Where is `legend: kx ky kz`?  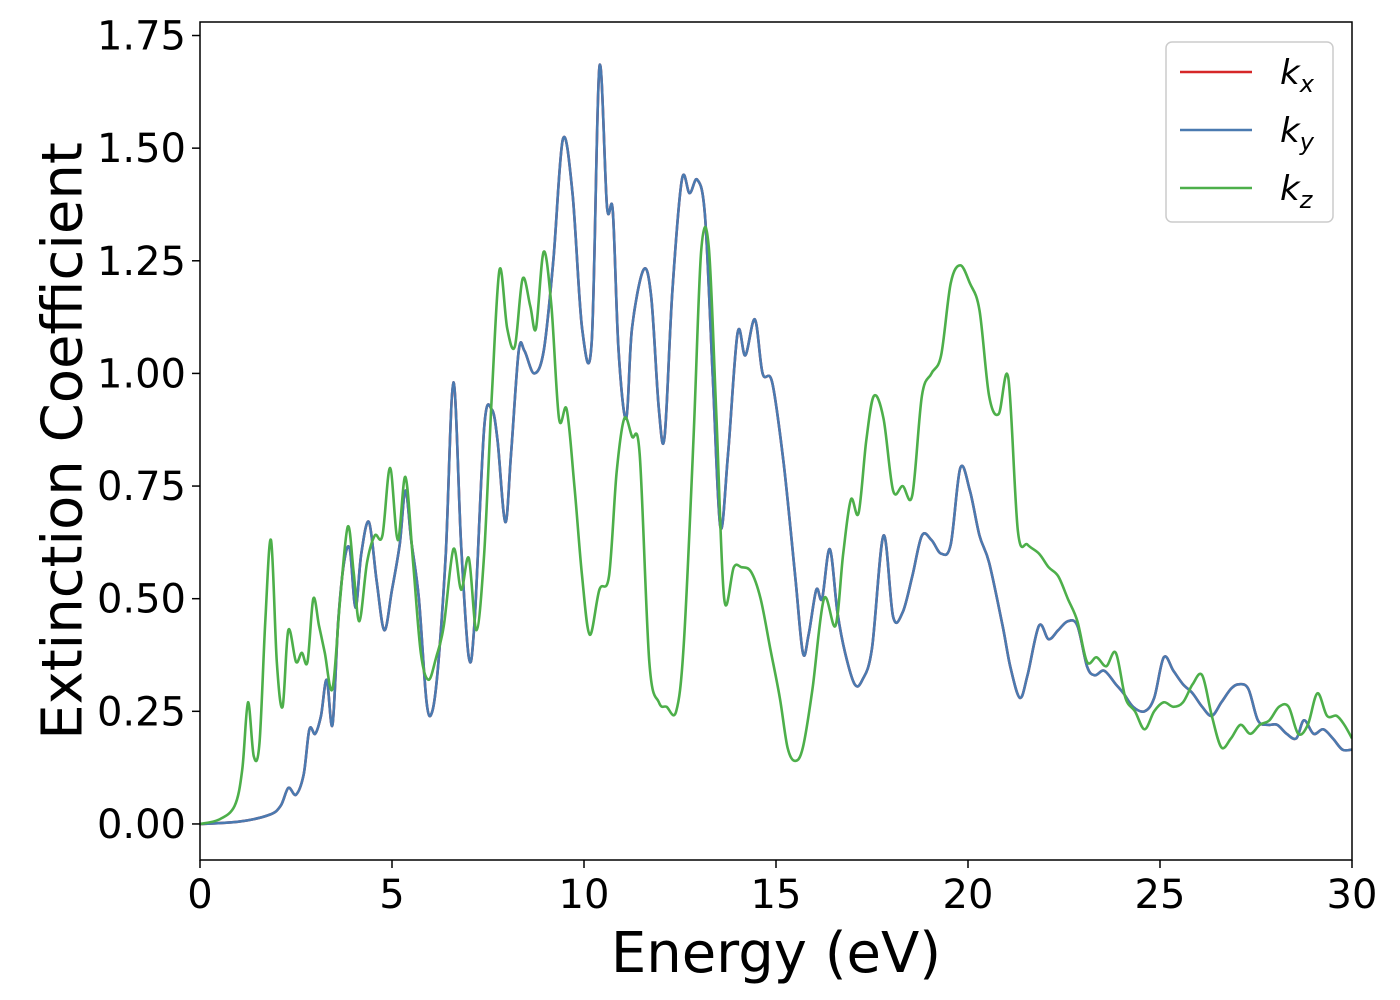 legend: kx ky kz is located at coordinates (1249, 132).